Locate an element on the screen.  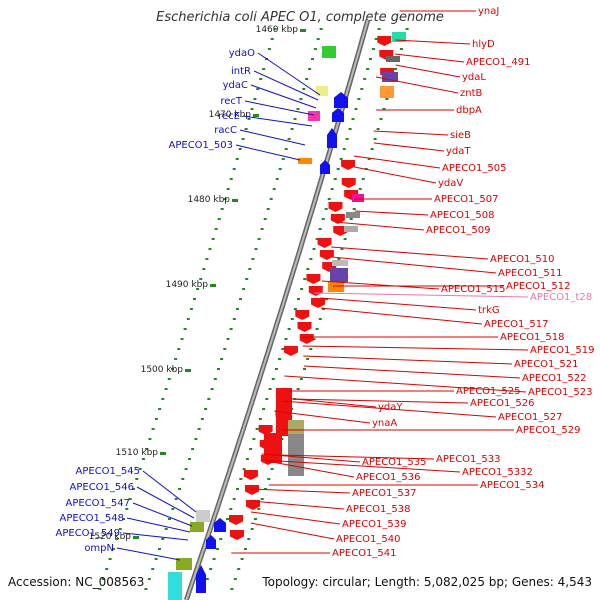
gene-label-APECO1_523: APECO1_523 is located at coordinates (560, 392).